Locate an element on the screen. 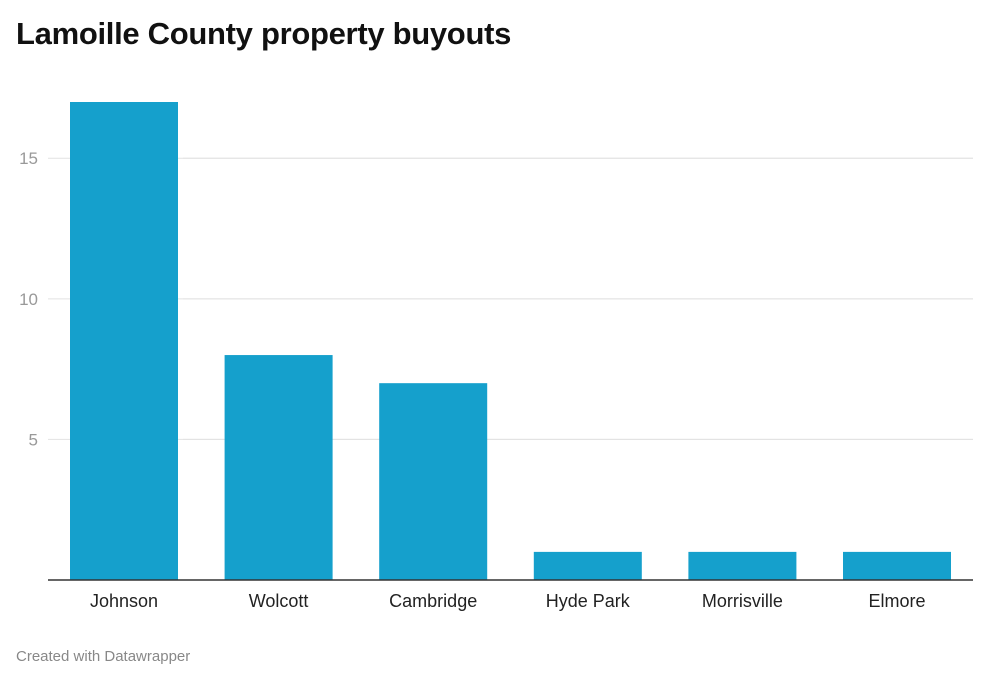  bar-hyde-park is located at coordinates (587, 565).